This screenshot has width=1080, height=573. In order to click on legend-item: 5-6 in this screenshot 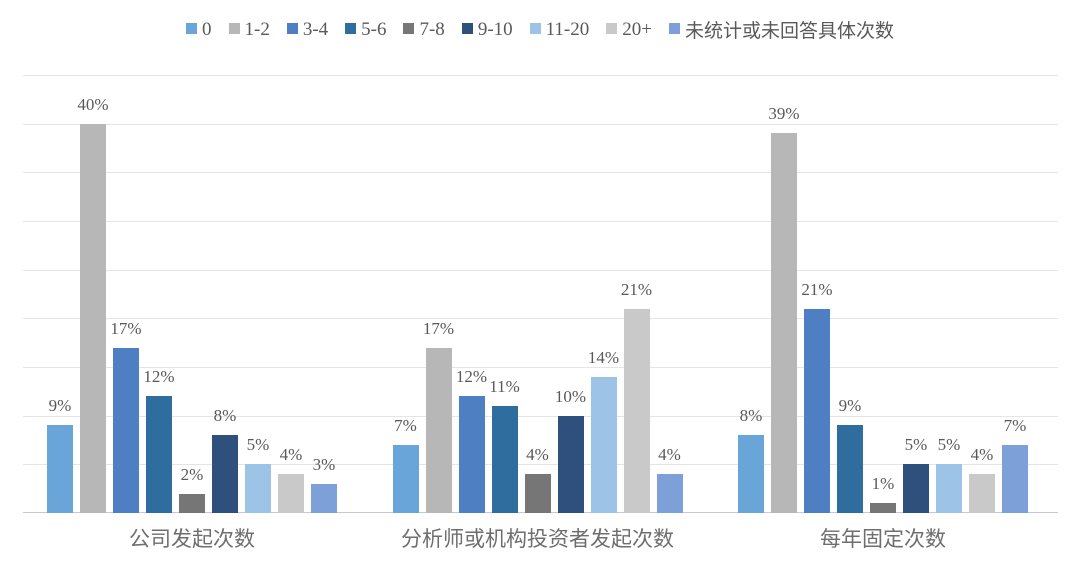, I will do `click(365, 30)`.